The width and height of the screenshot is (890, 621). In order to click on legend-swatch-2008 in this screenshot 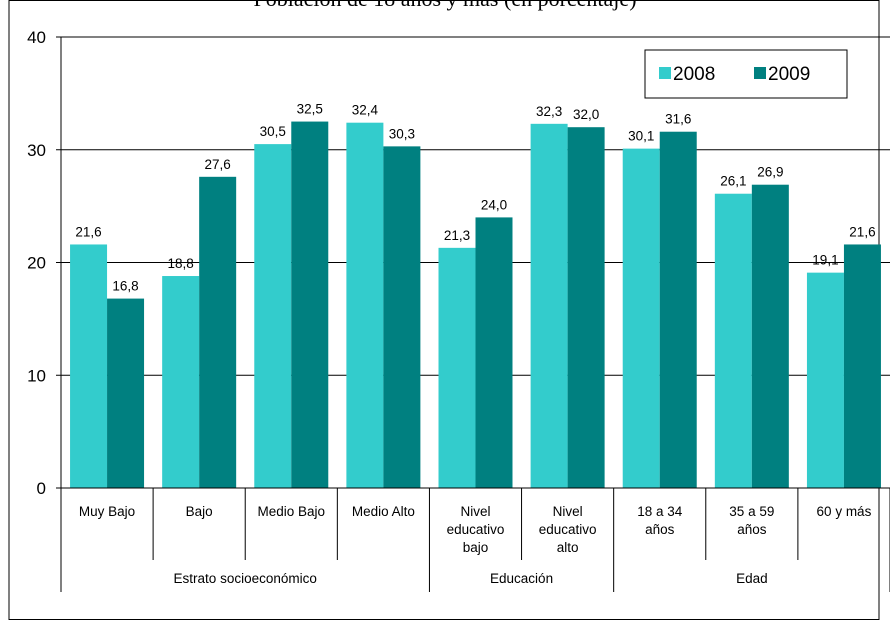, I will do `click(665, 73)`.